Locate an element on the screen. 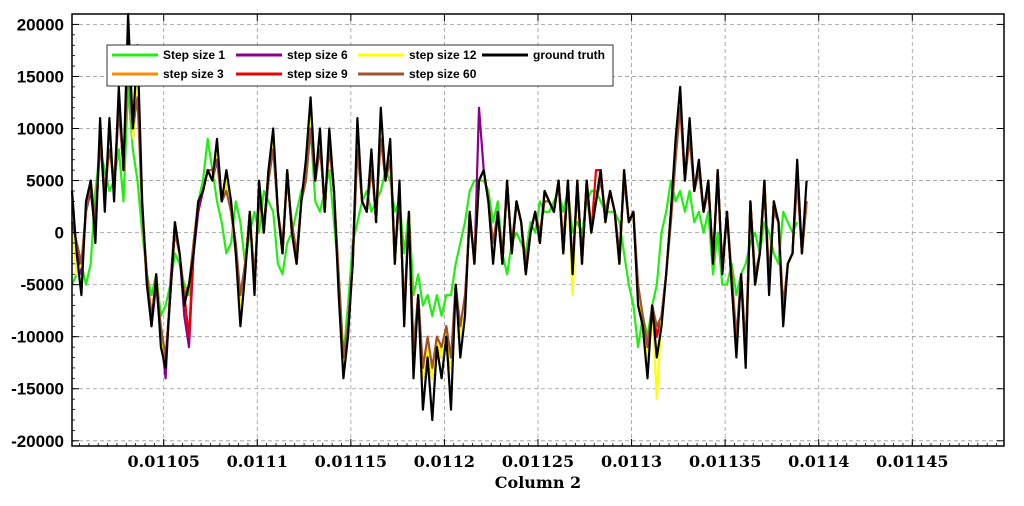 This screenshot has width=1024, height=506. y-tick-label: -15000 is located at coordinates (37, 389).